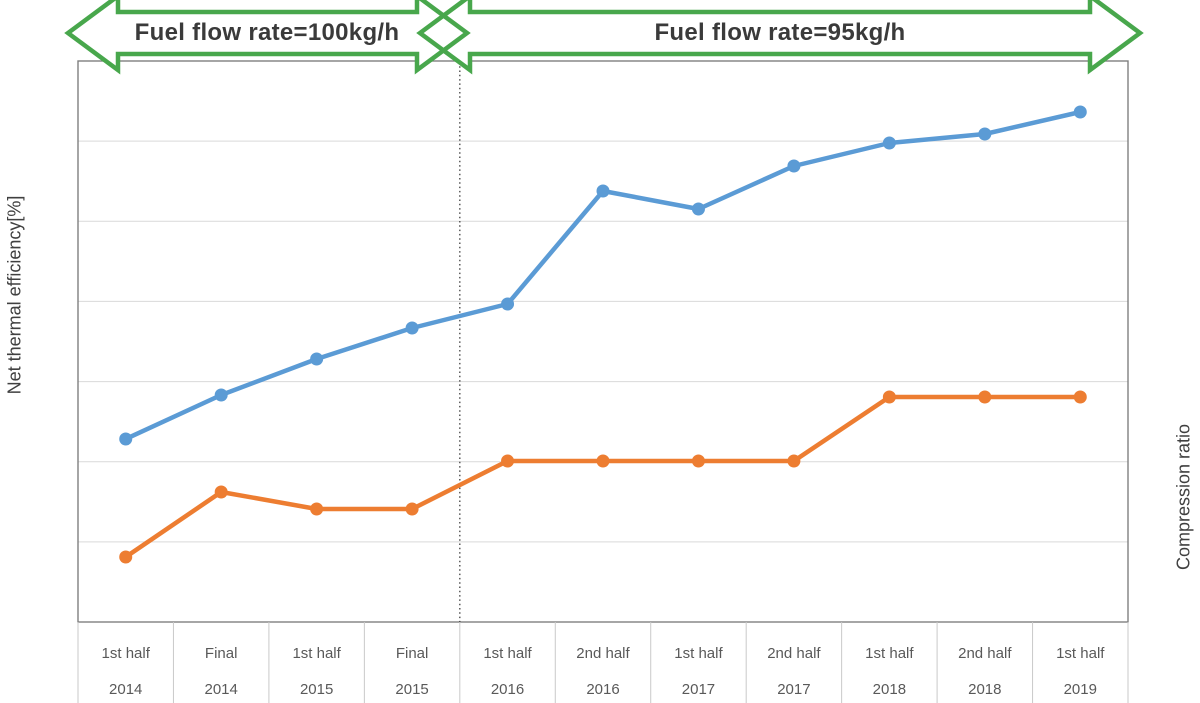 This screenshot has height=703, width=1200. Describe the element at coordinates (780, 32) in the screenshot. I see `fuel-flow-95-label: Fuel flow rate=95kg/h` at that location.